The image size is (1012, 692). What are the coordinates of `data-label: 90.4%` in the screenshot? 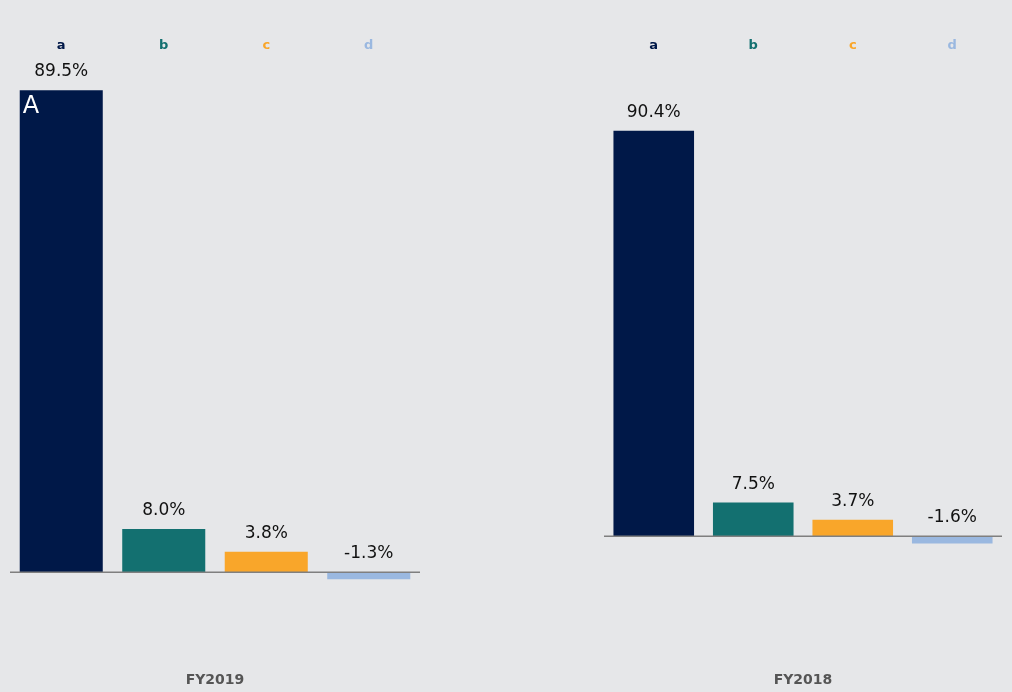 It's located at (653, 110).